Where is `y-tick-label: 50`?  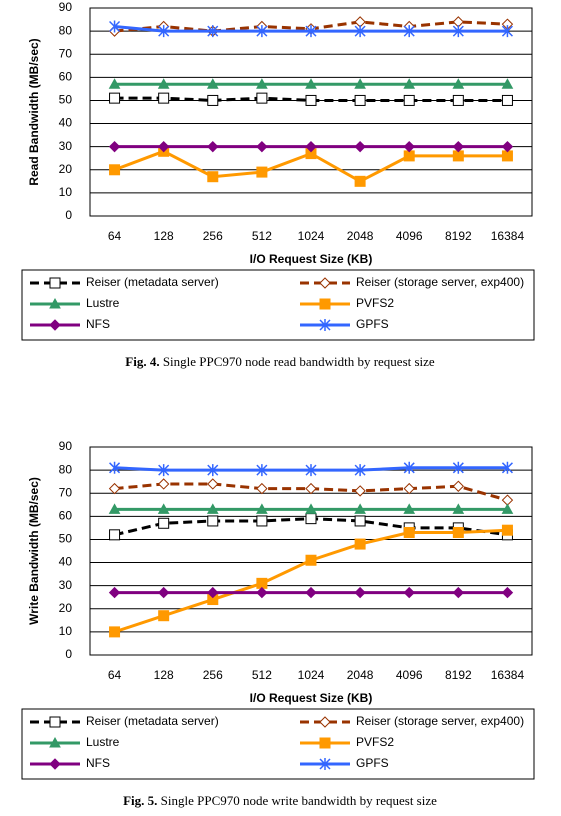
y-tick-label: 50 is located at coordinates (66, 539).